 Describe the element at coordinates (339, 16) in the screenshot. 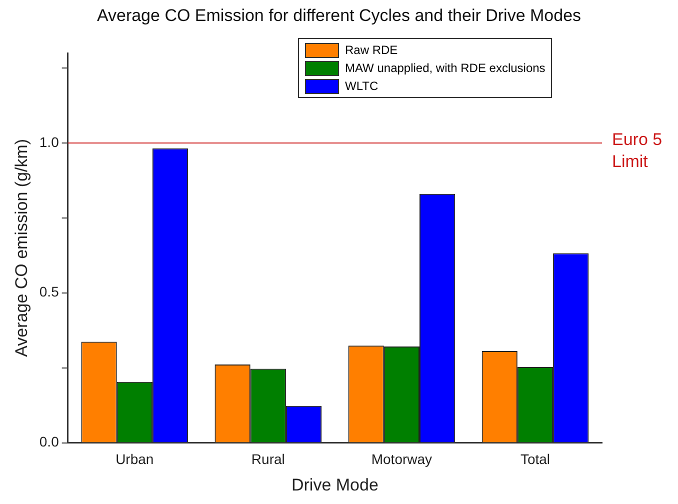

I see `chart-title: Average CO Emission for different Cycles and their Drive Modes` at that location.